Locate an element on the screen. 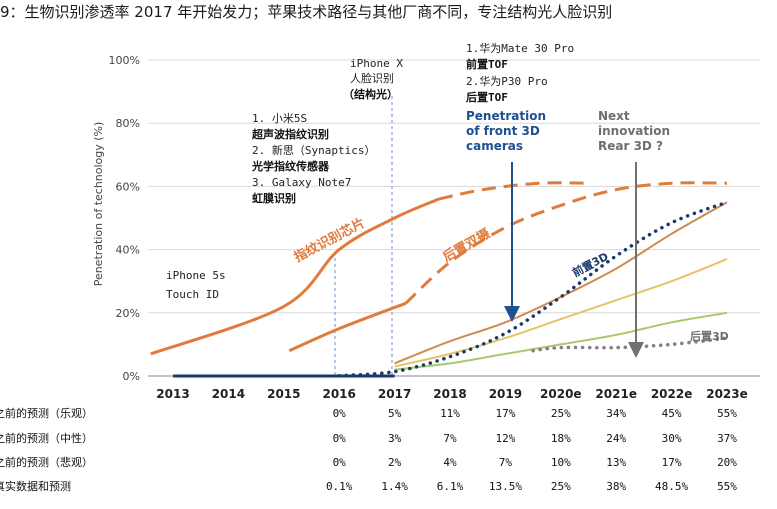 This screenshot has height=509, width=777. svg-text: 1. 小米5S is located at coordinates (279, 118).